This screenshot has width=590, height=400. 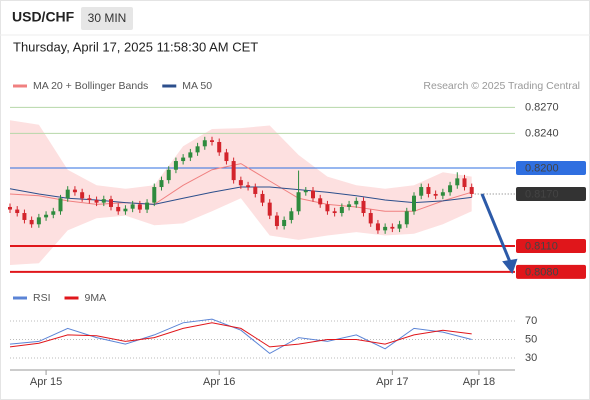 I want to click on legend-label: 9MA, so click(x=96, y=298).